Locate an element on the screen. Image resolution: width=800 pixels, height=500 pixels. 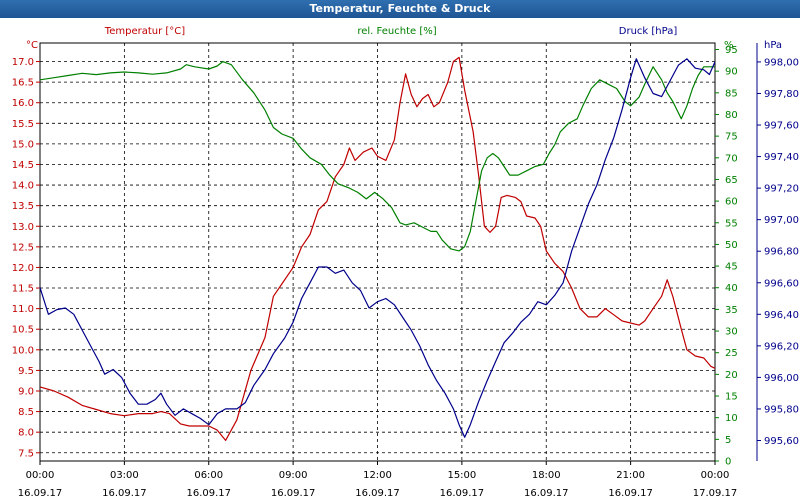
legend-pressure: Druck [hPa] is located at coordinates (648, 31).